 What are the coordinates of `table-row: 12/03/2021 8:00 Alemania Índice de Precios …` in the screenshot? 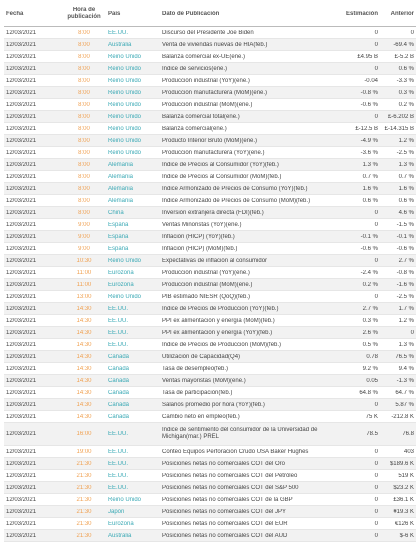 It's located at (210, 177).